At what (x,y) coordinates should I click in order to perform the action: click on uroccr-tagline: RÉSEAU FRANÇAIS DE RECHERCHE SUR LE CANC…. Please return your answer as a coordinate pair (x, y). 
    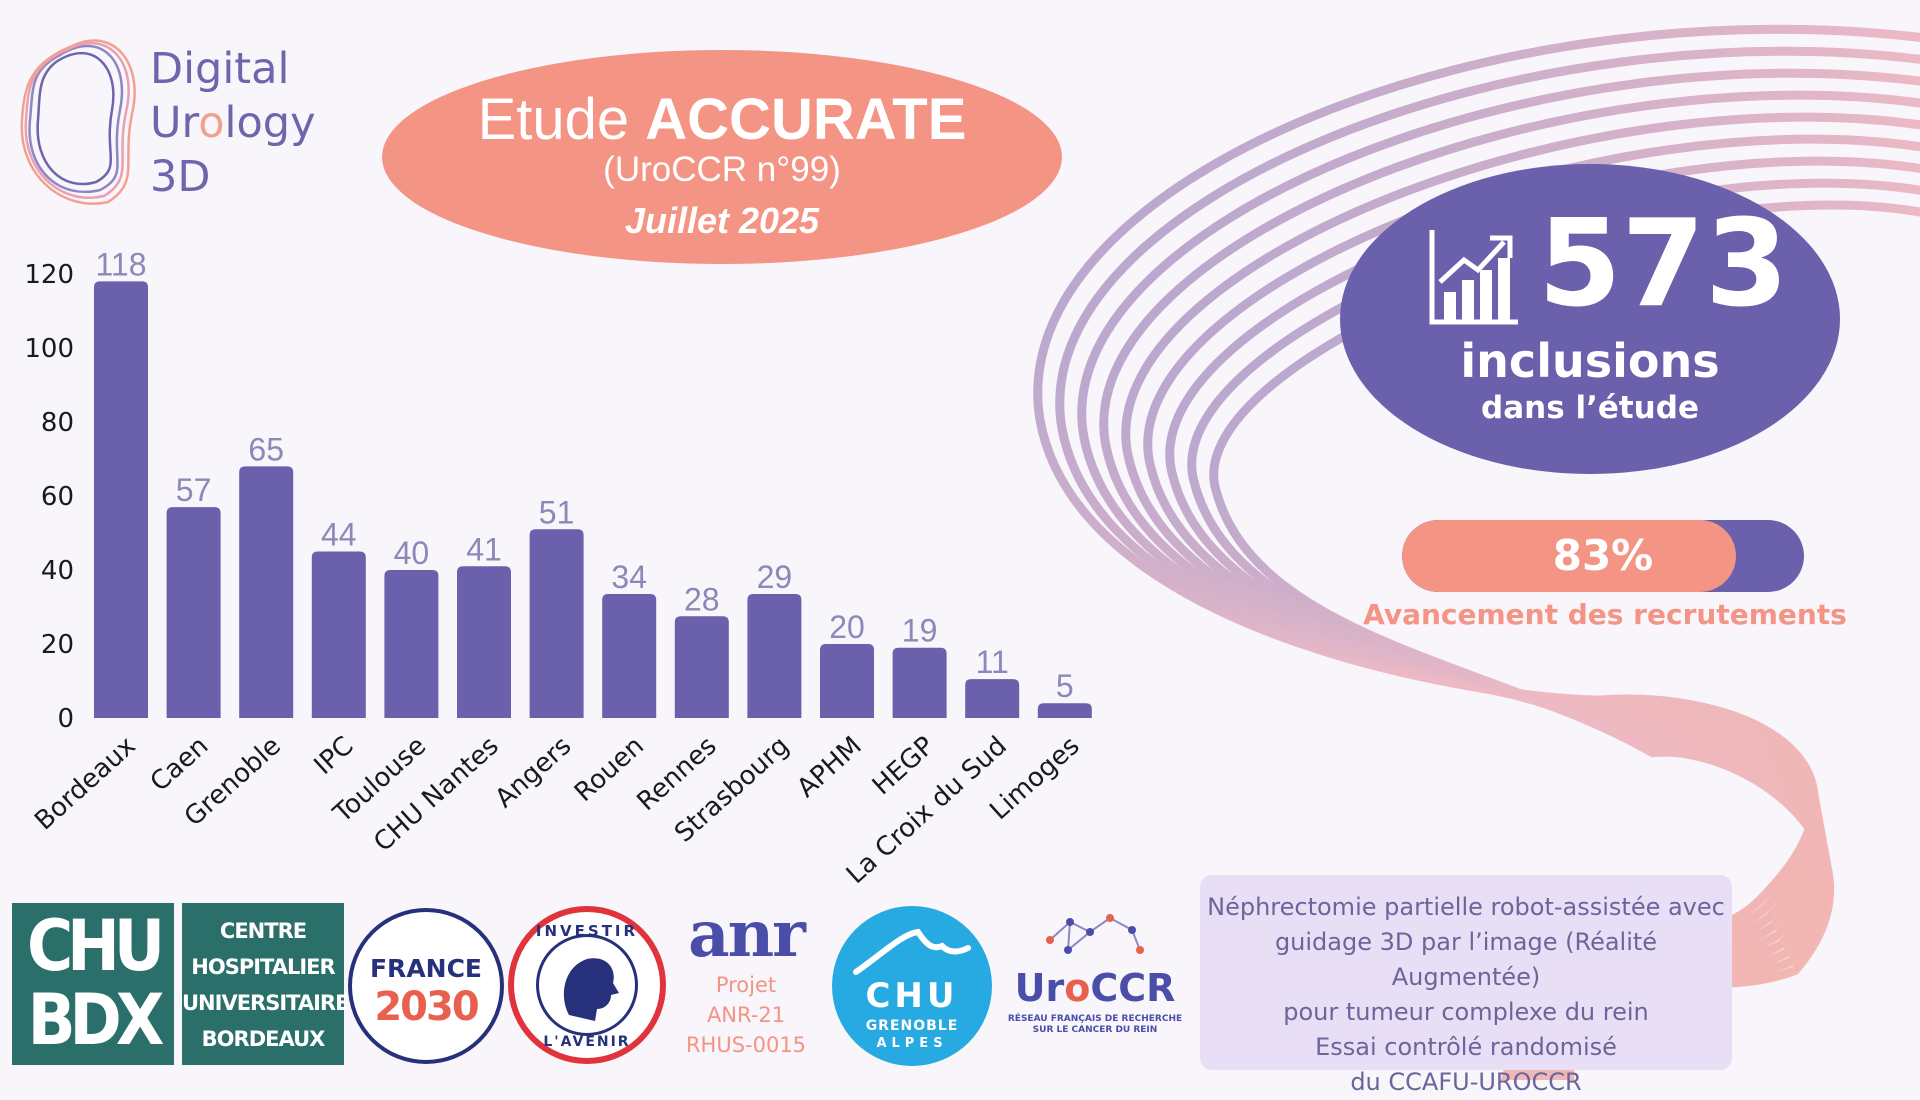
    Looking at the image, I should click on (1095, 1025).